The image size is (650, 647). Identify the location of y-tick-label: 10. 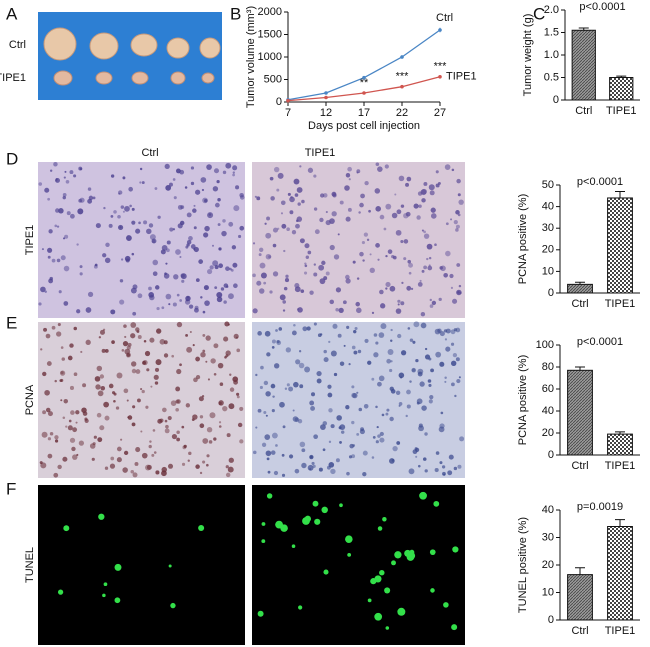
(548, 592).